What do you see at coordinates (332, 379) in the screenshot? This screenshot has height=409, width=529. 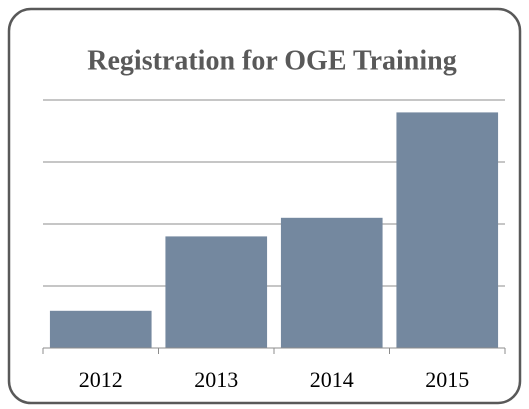 I see `x-tick-label: 2014` at bounding box center [332, 379].